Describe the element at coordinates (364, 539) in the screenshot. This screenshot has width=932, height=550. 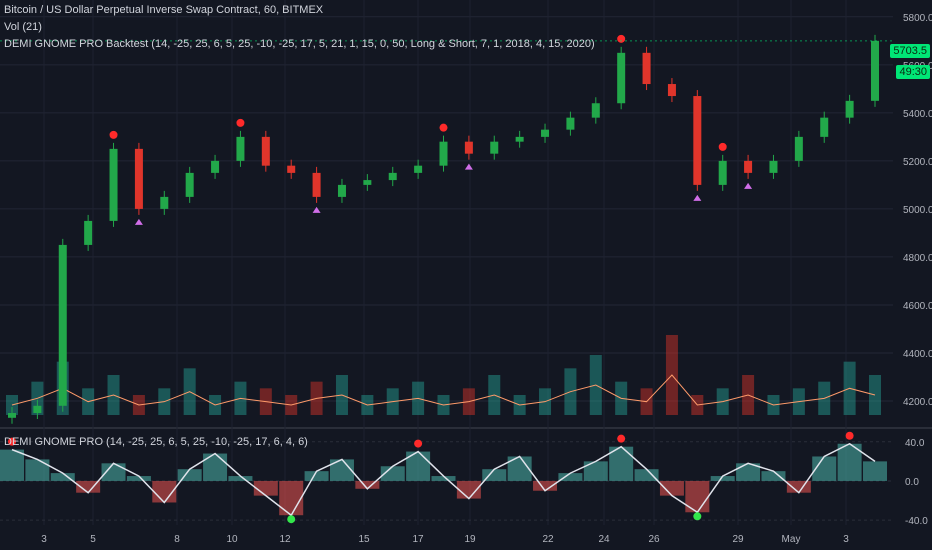
I see `time-tick-label-5: 15` at that location.